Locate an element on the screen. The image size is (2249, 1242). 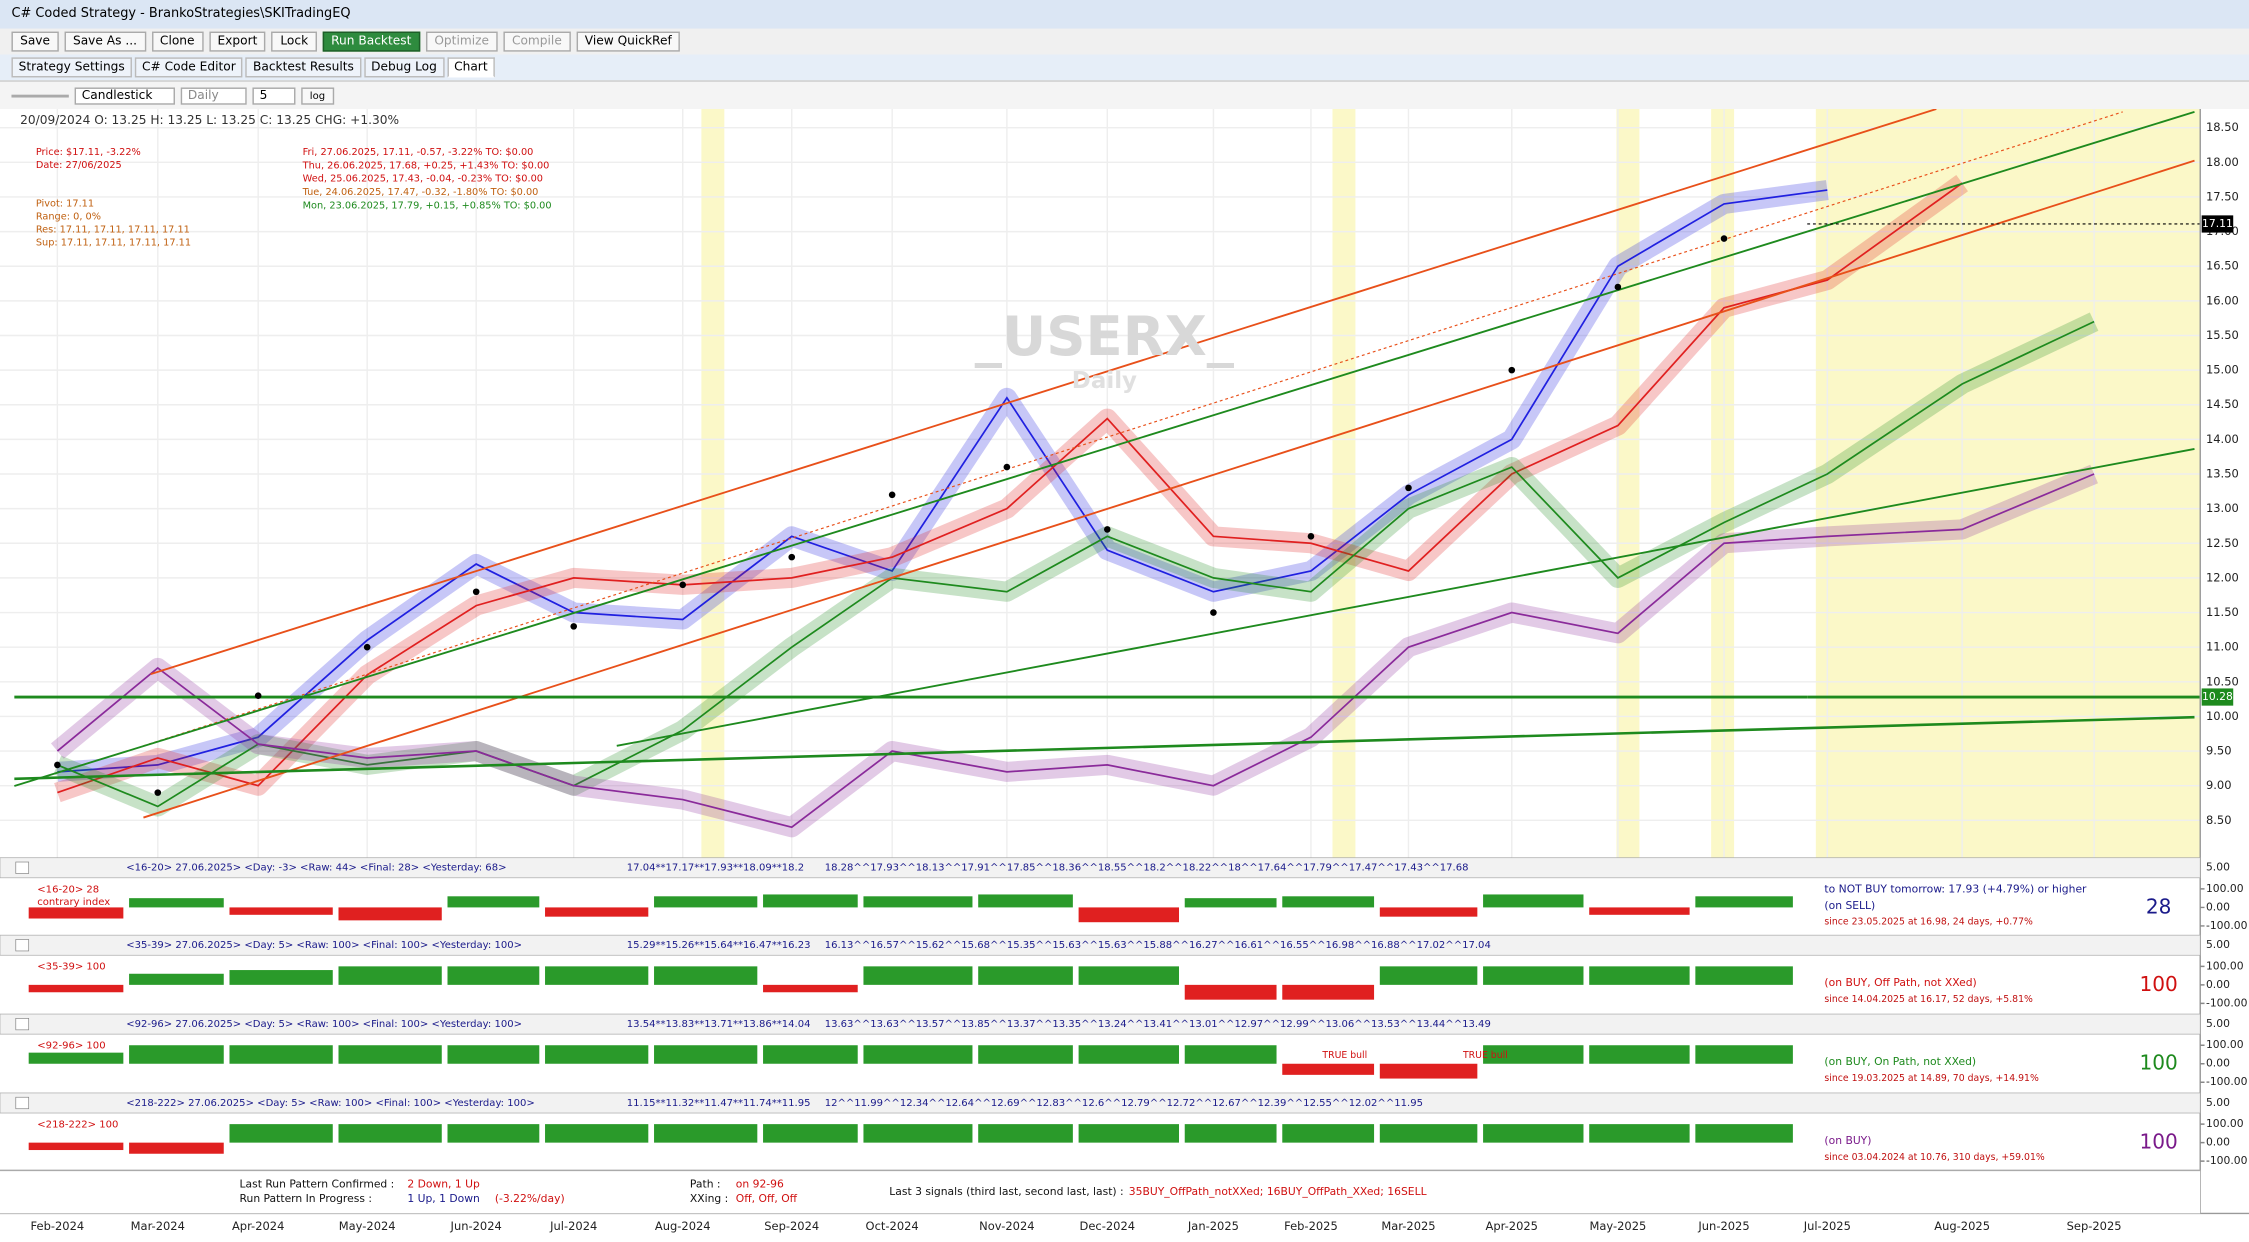
status-text: 1 Up, 1 Down is located at coordinates (443, 1198).